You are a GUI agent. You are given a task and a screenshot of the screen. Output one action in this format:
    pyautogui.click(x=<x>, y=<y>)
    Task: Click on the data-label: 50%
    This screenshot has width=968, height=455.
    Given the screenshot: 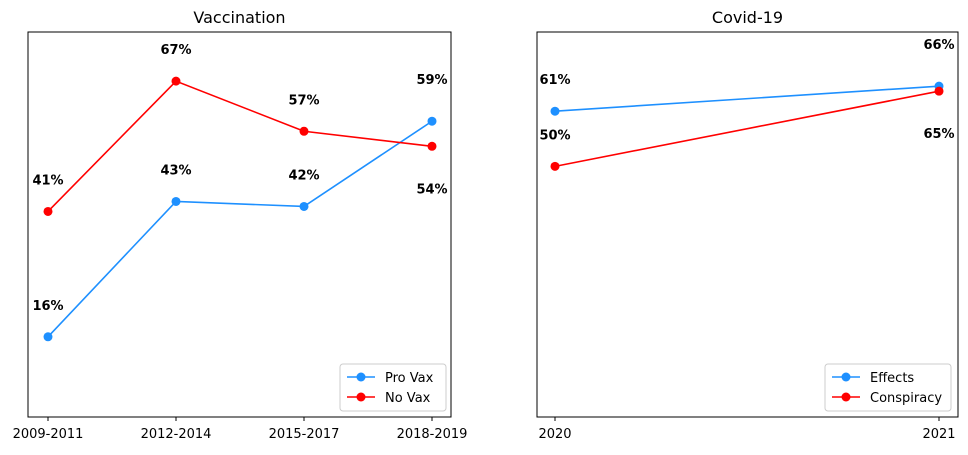 What is the action you would take?
    pyautogui.click(x=554, y=135)
    